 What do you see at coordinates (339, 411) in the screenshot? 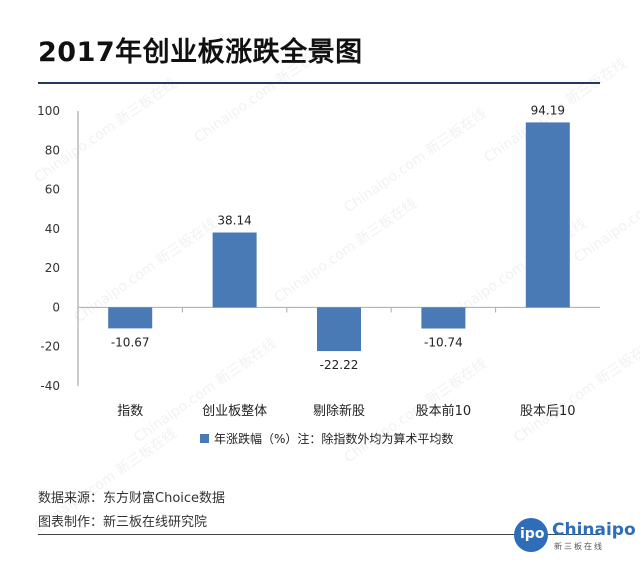
I see `x-tick-label: 剔除新股` at bounding box center [339, 411].